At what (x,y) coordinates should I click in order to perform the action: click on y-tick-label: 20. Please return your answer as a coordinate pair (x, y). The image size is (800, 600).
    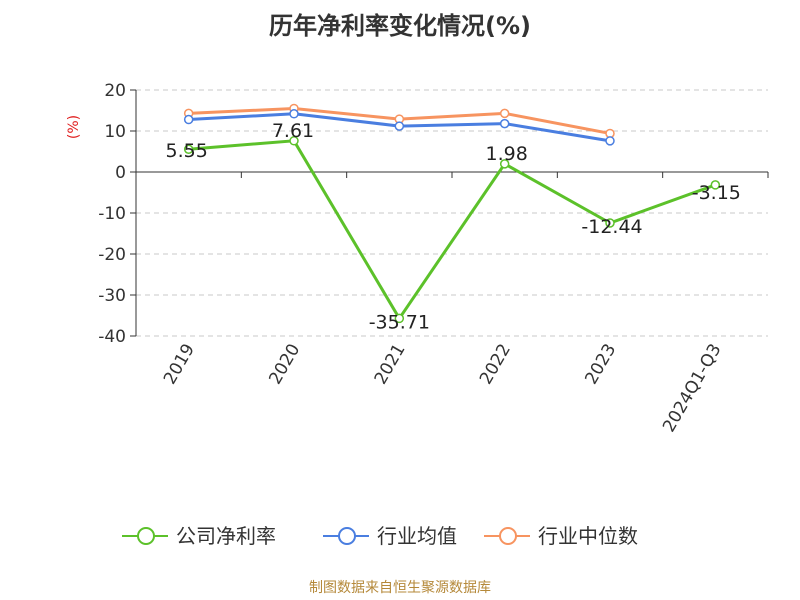
    Looking at the image, I should click on (115, 91).